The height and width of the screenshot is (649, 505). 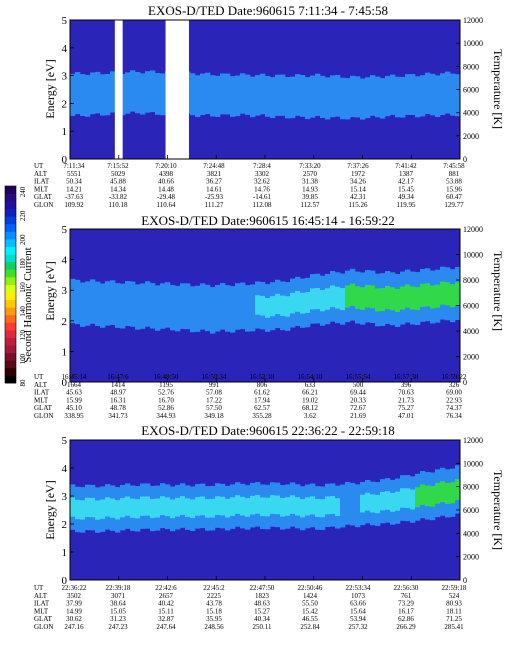 What do you see at coordinates (118, 408) in the screenshot?
I see `orbit-table-cell: 48.78` at bounding box center [118, 408].